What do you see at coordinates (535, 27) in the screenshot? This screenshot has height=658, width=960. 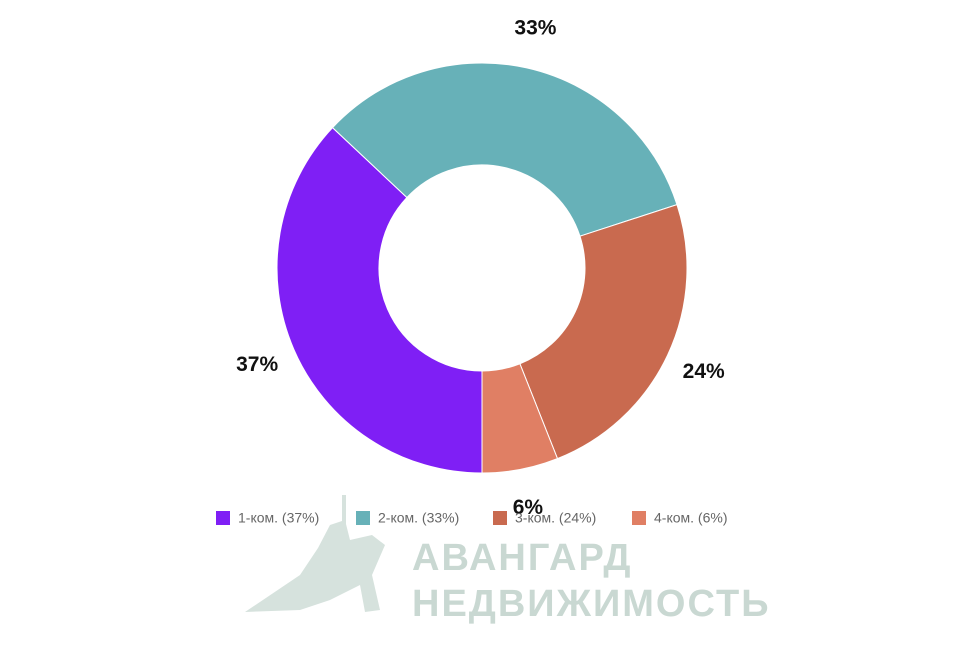 I see `data-label: 33%` at bounding box center [535, 27].